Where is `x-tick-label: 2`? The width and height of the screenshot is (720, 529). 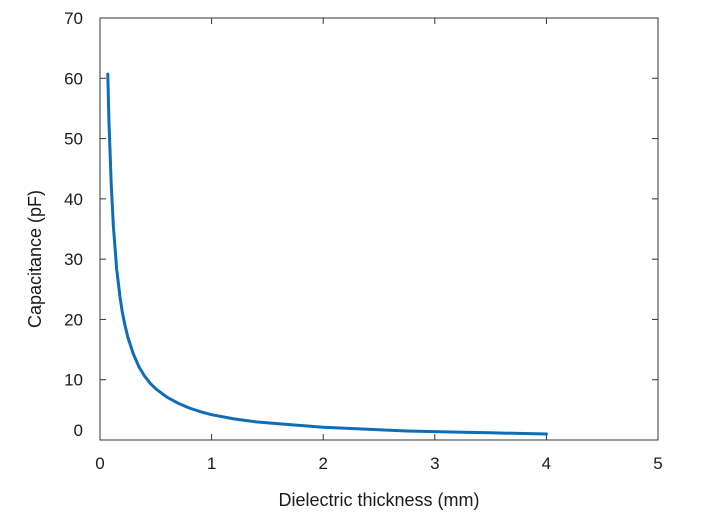 x-tick-label: 2 is located at coordinates (322, 463).